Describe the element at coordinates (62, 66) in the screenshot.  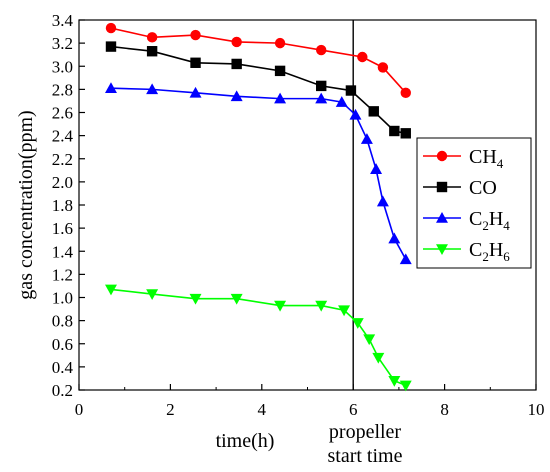
I see `y-tick-label: 3.0` at that location.